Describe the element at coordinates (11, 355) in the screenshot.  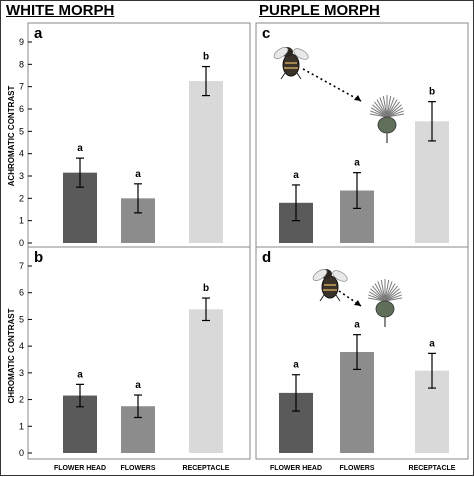
I see `ylabel-chromatic: CHROMATIC CONTRAST` at that location.